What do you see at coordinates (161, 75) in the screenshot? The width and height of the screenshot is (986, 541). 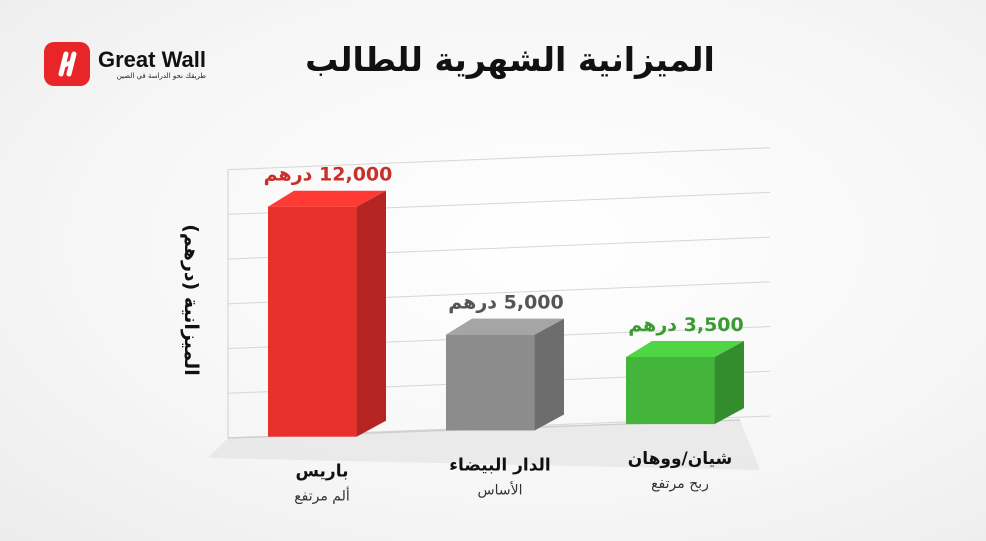 I see `brand-tagline: طريقك نحو الدراسة في الصين` at bounding box center [161, 75].